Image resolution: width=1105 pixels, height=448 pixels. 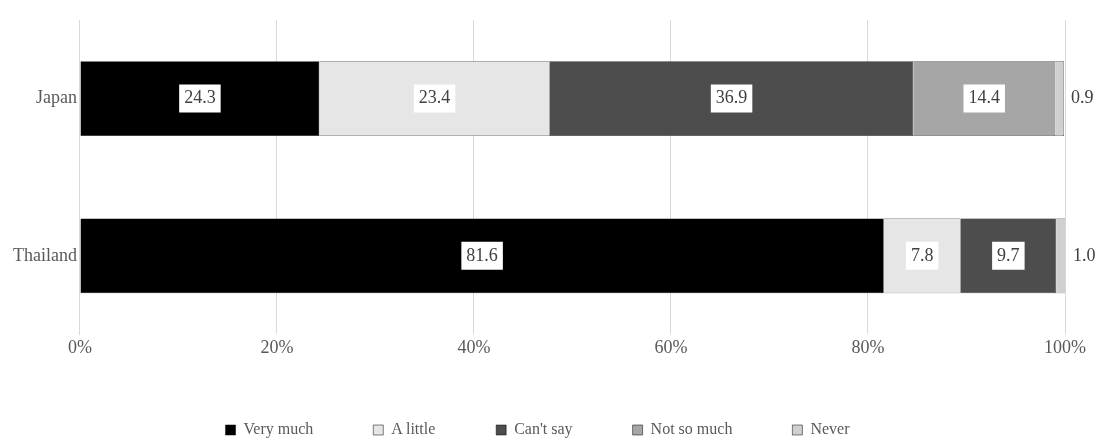 What do you see at coordinates (671, 346) in the screenshot?
I see `x-tick-label: 60%` at bounding box center [671, 346].